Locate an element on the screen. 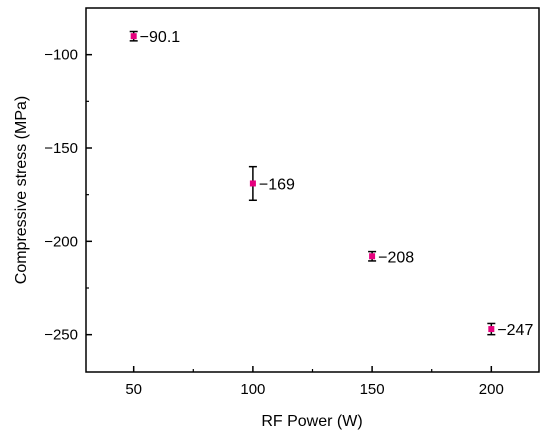 This screenshot has width=550, height=436. x-tick-label: 100 is located at coordinates (252, 389).